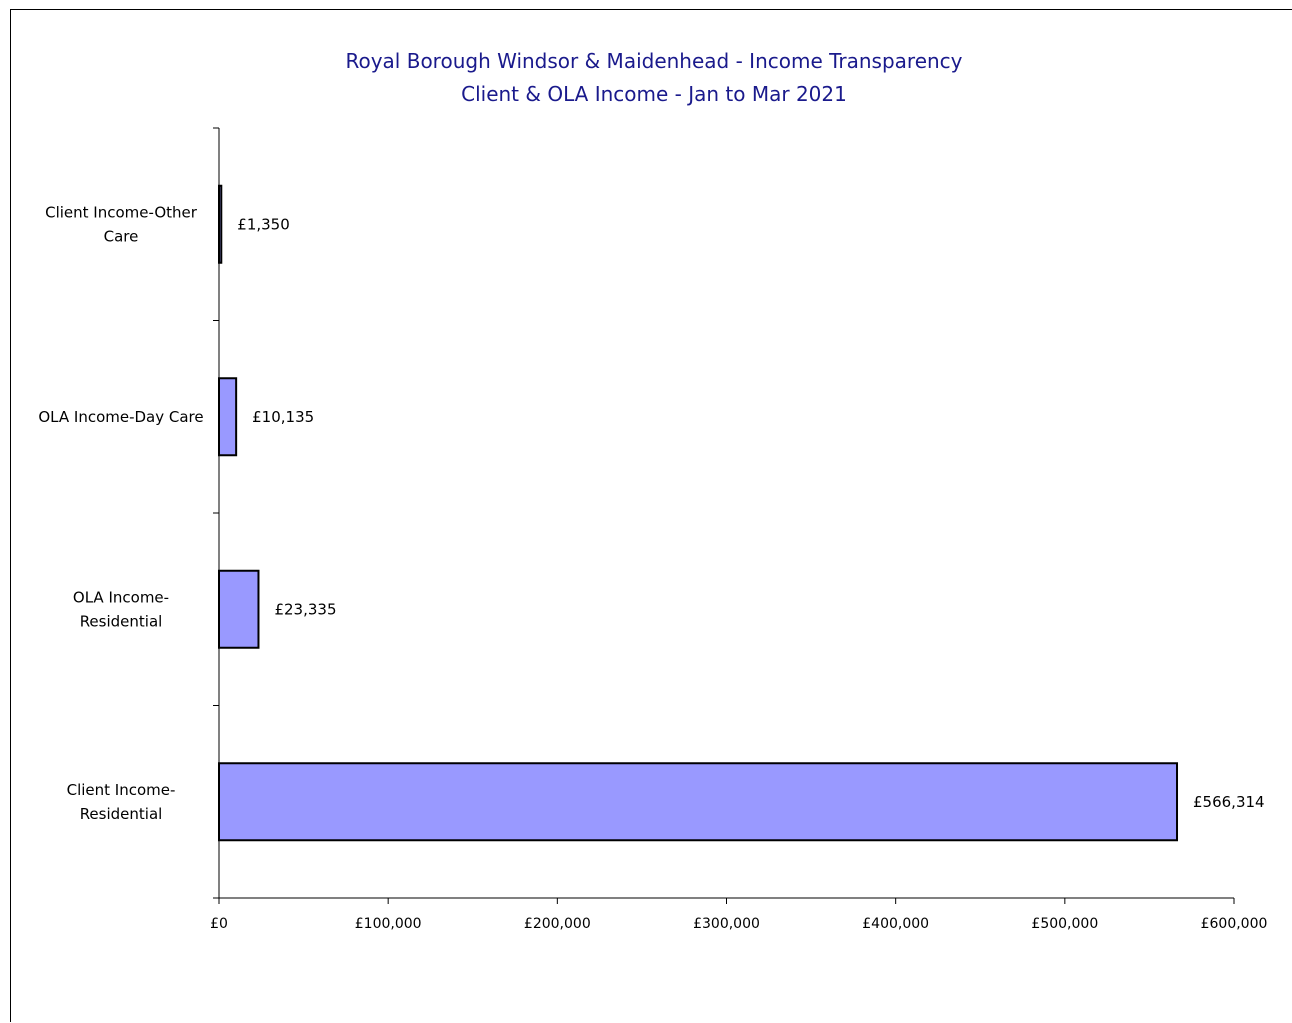  What do you see at coordinates (557, 924) in the screenshot?
I see `x-tick-label: £200,000` at bounding box center [557, 924].